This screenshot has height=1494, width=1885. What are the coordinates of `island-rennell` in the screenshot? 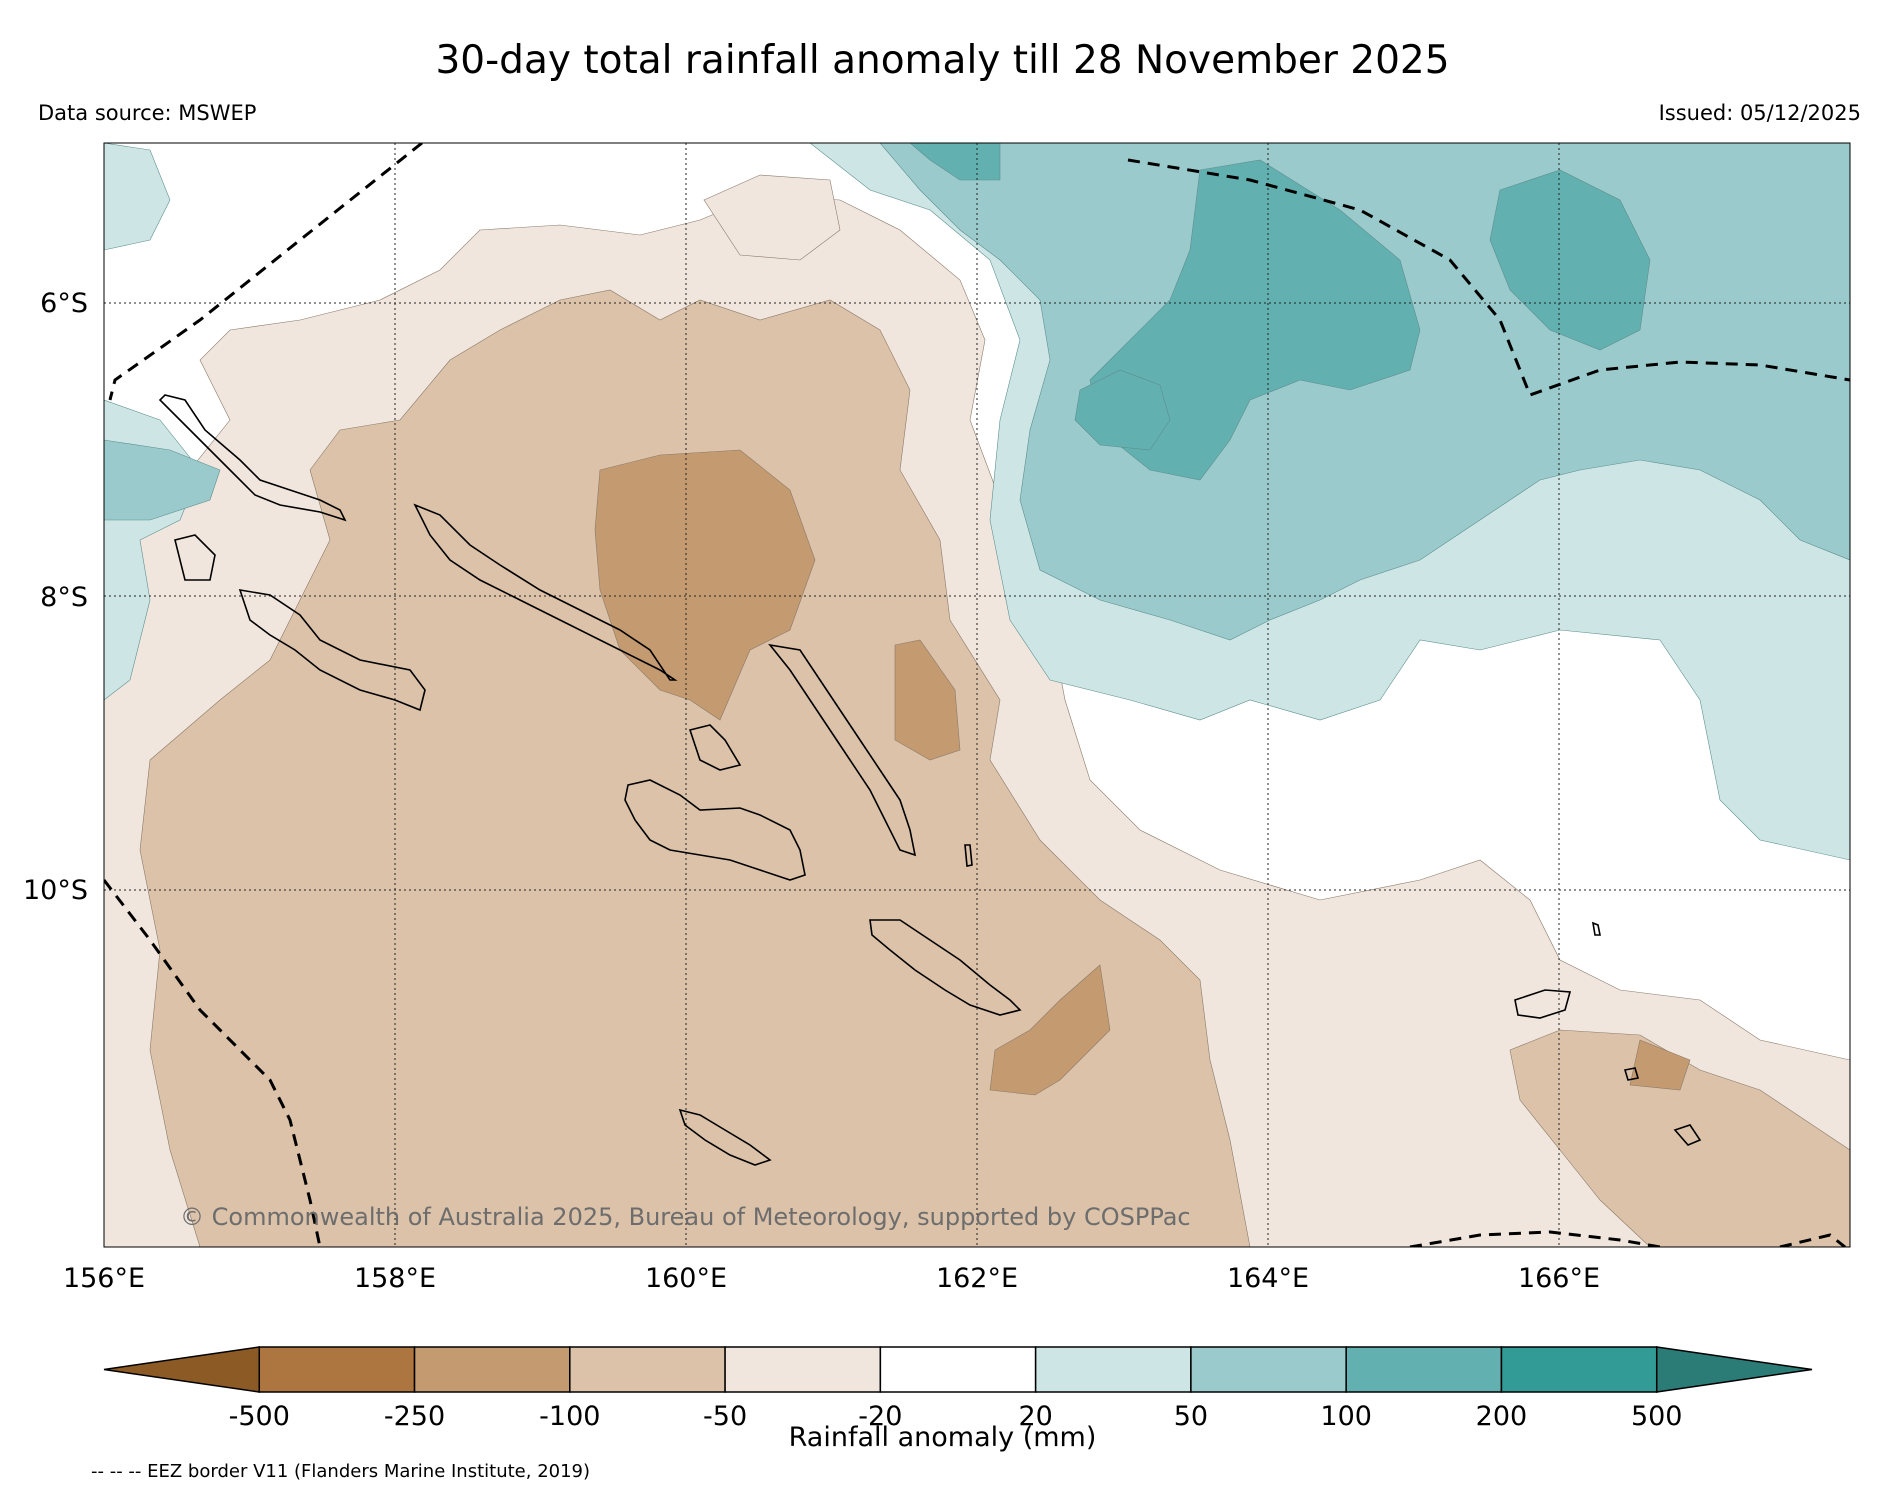 It's located at (725, 1137).